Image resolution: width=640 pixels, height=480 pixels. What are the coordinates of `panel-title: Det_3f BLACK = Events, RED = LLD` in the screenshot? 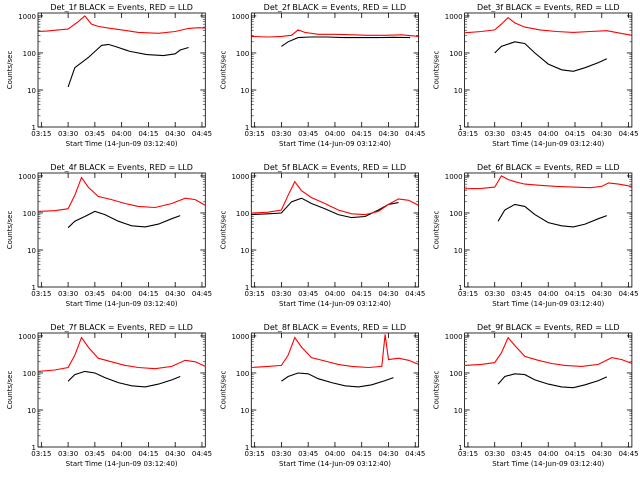 It's located at (548, 7).